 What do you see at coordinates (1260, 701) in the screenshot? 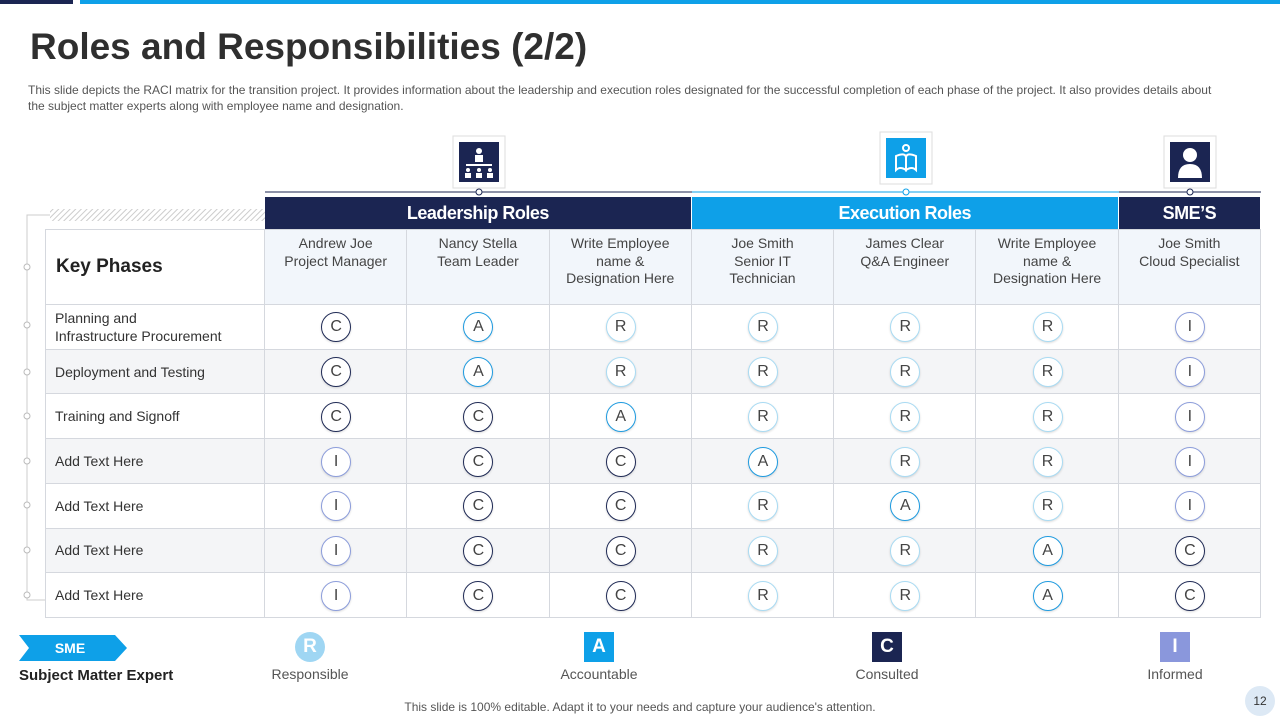
I see `page-number: 12` at bounding box center [1260, 701].